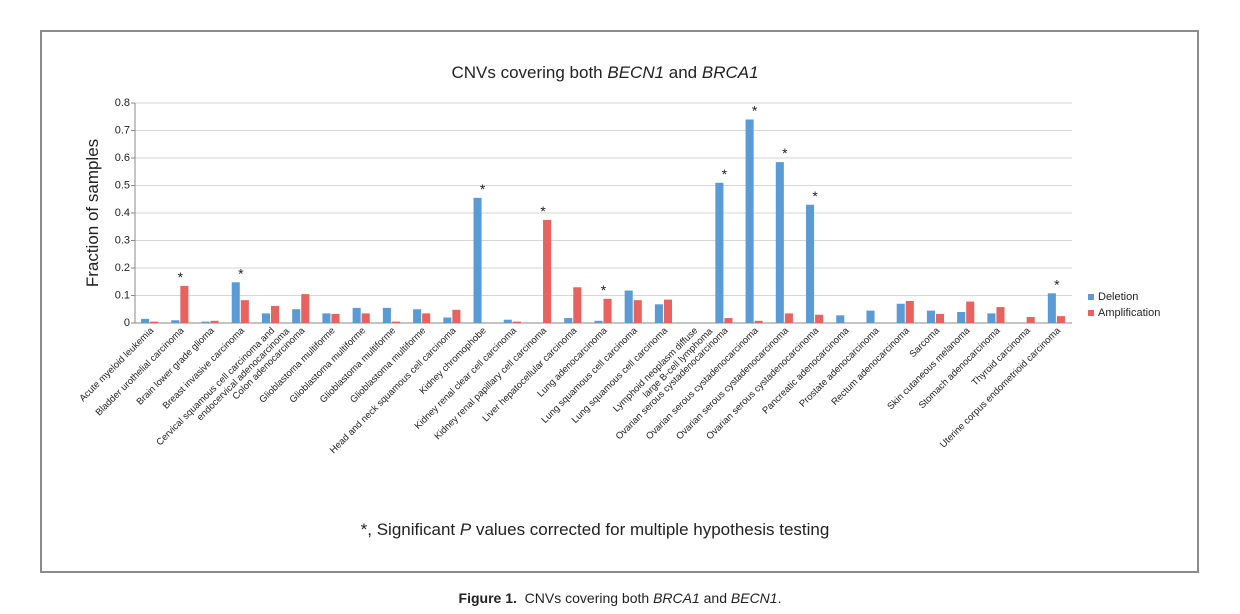 Image resolution: width=1240 pixels, height=614 pixels. I want to click on y-tick-label: 0.8, so click(122, 103).